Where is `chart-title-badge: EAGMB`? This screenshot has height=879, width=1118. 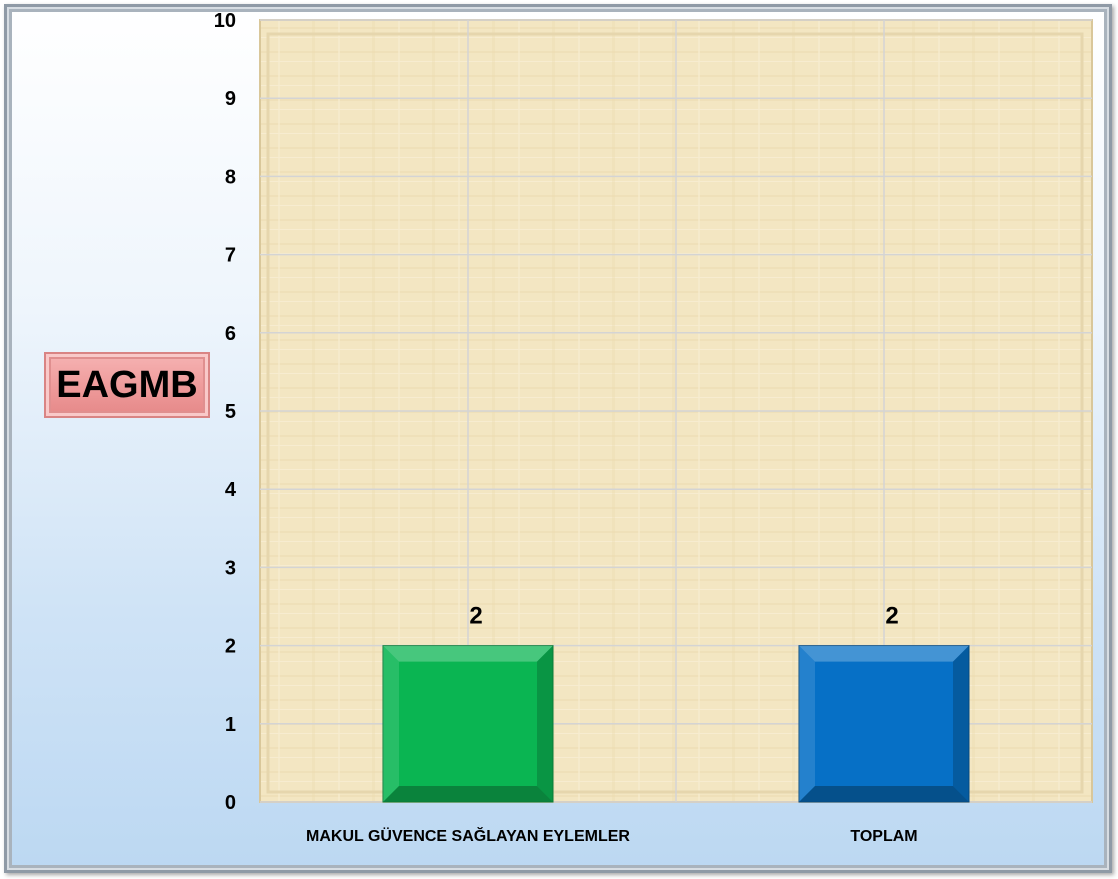 chart-title-badge: EAGMB is located at coordinates (127, 385).